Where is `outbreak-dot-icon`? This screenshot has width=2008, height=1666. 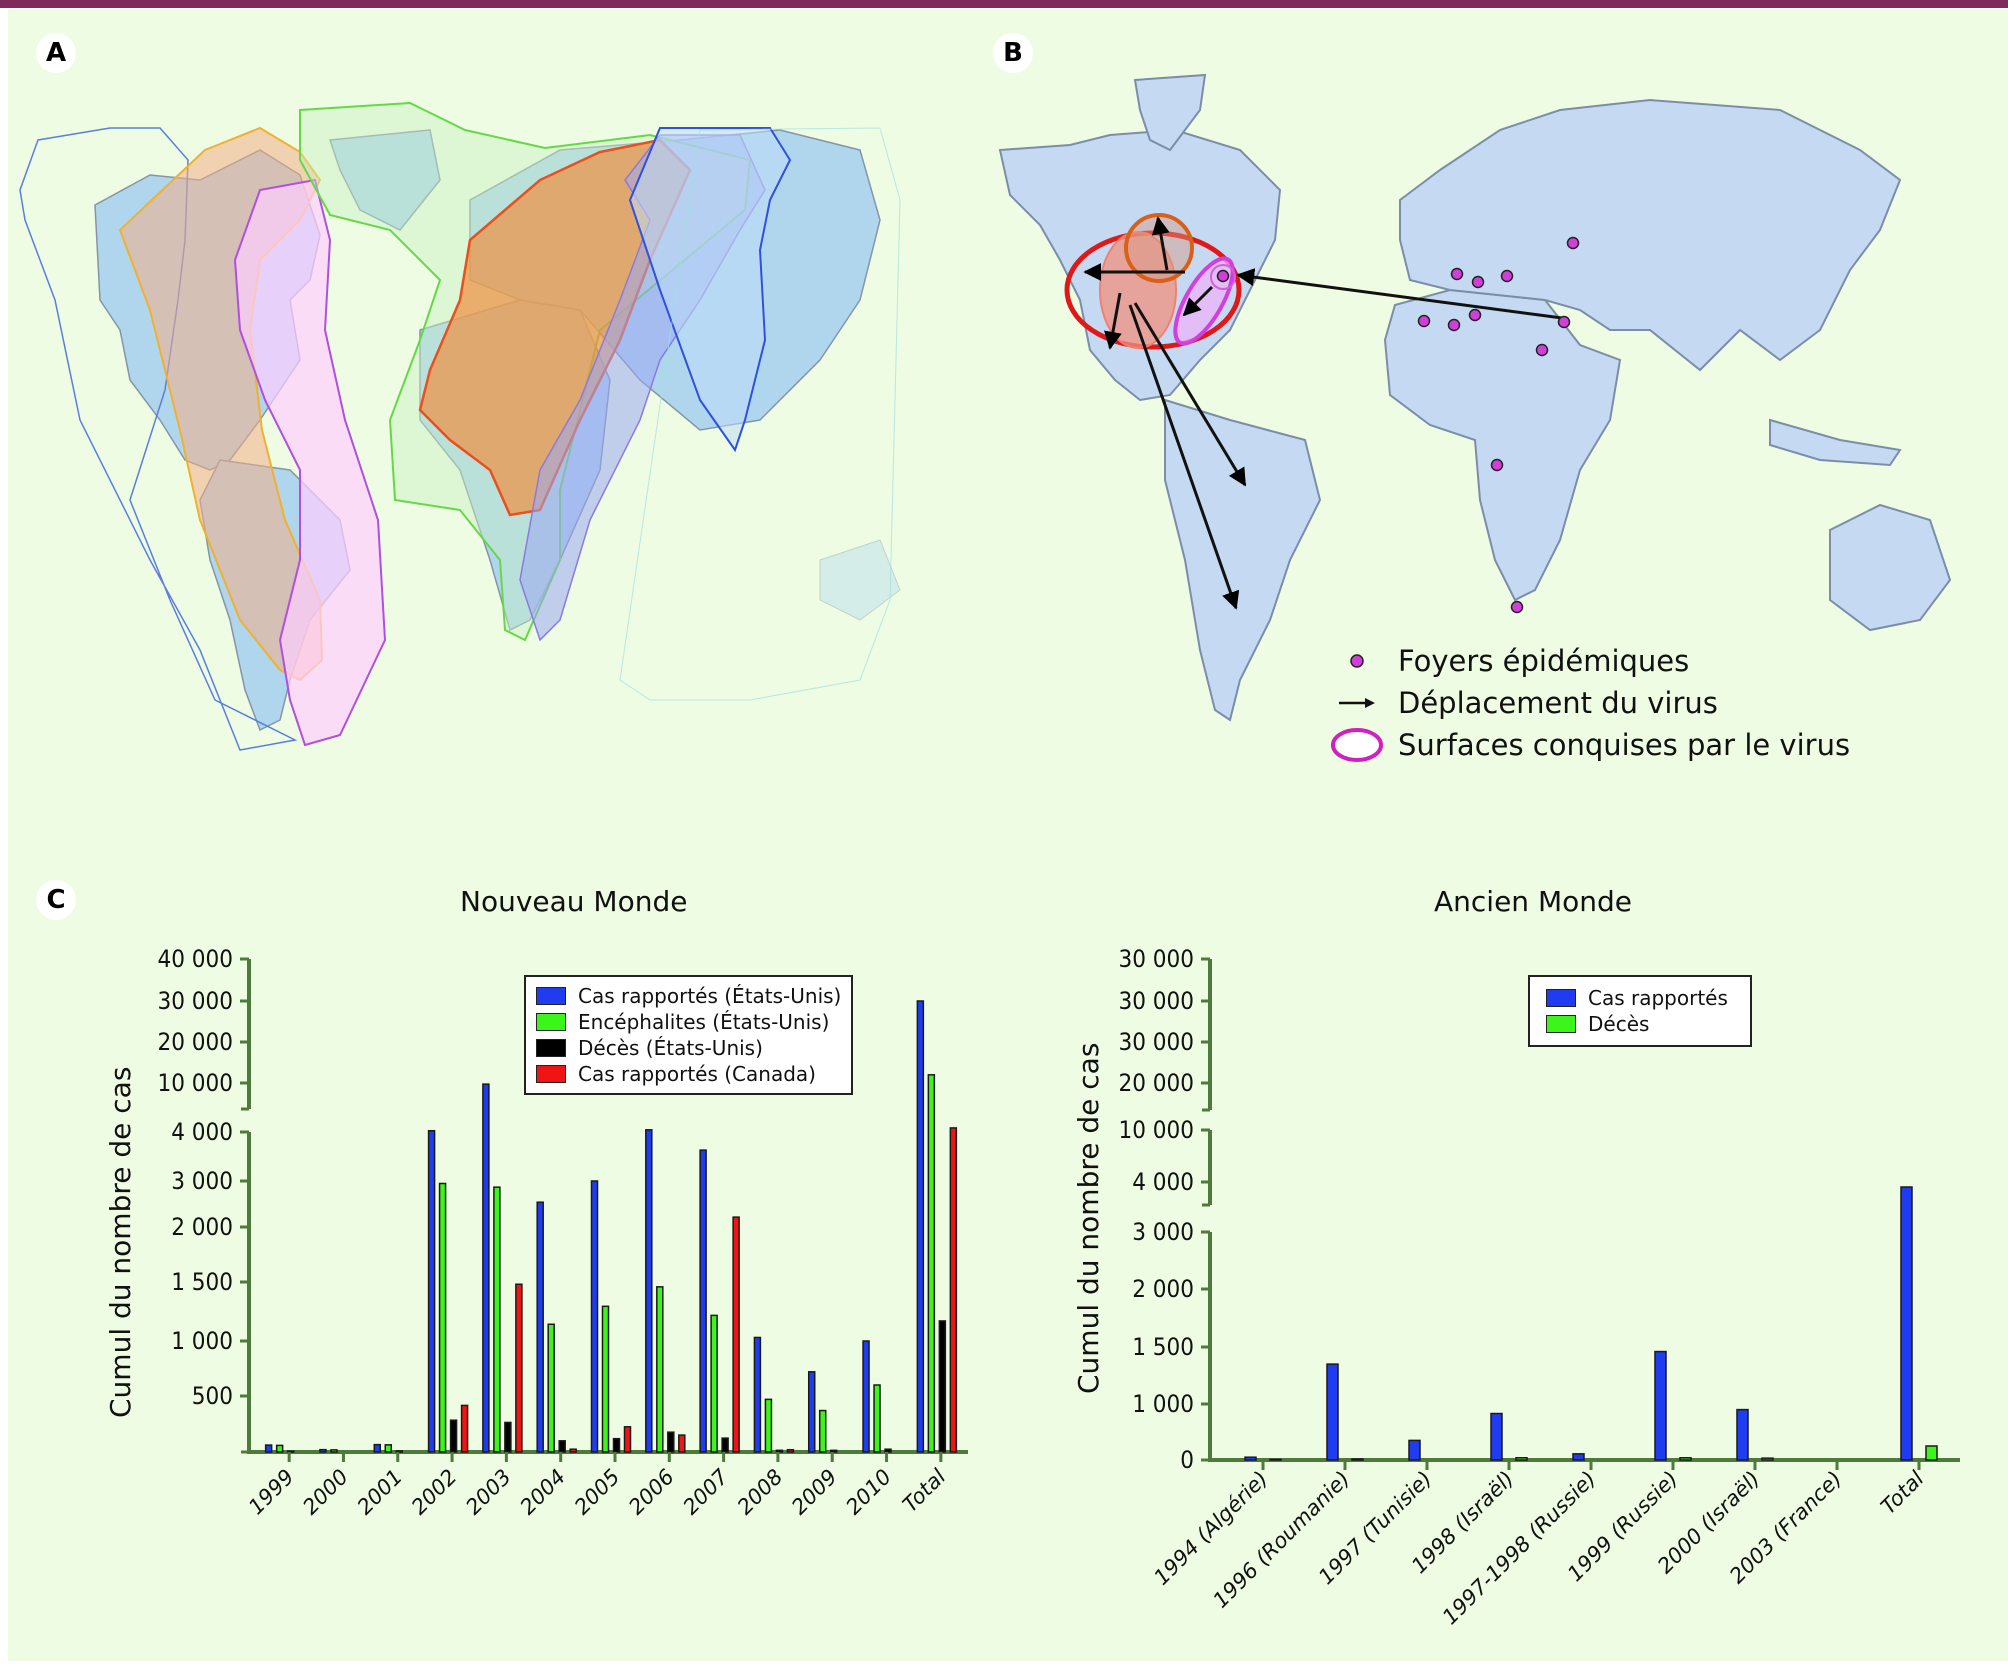
outbreak-dot-icon is located at coordinates (1357, 661).